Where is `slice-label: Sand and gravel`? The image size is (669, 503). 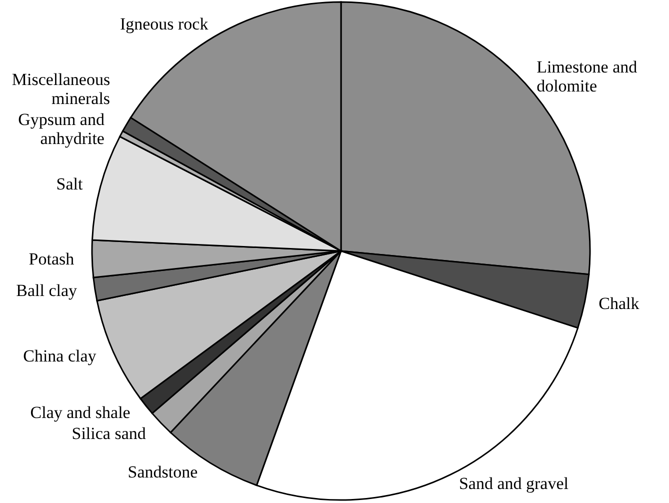
slice-label: Sand and gravel is located at coordinates (513, 484).